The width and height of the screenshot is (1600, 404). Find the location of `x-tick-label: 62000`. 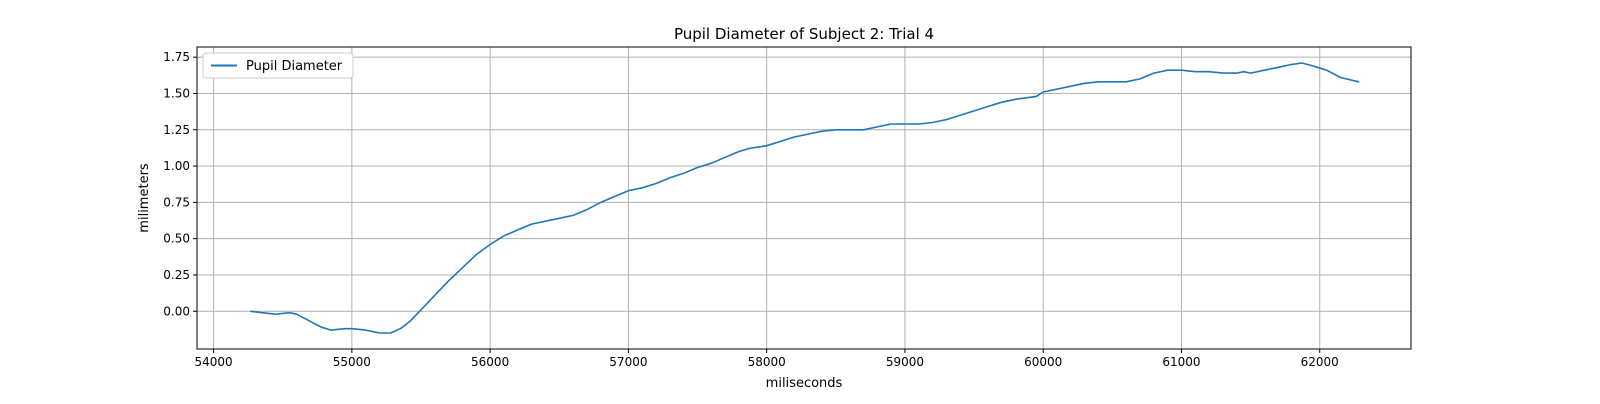

x-tick-label: 62000 is located at coordinates (1320, 362).